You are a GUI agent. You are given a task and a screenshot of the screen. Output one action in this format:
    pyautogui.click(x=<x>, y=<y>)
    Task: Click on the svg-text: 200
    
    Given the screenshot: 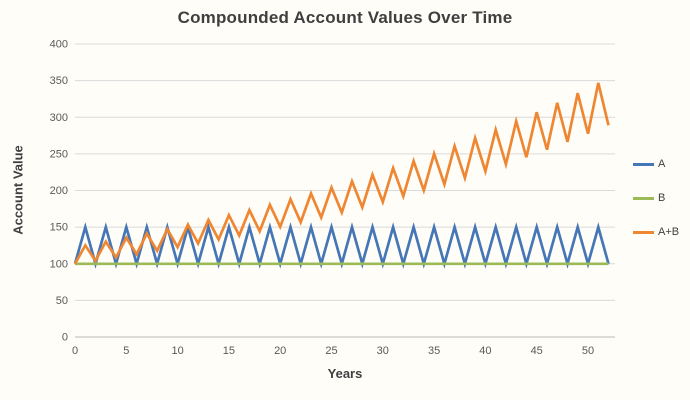 What is the action you would take?
    pyautogui.click(x=59, y=191)
    